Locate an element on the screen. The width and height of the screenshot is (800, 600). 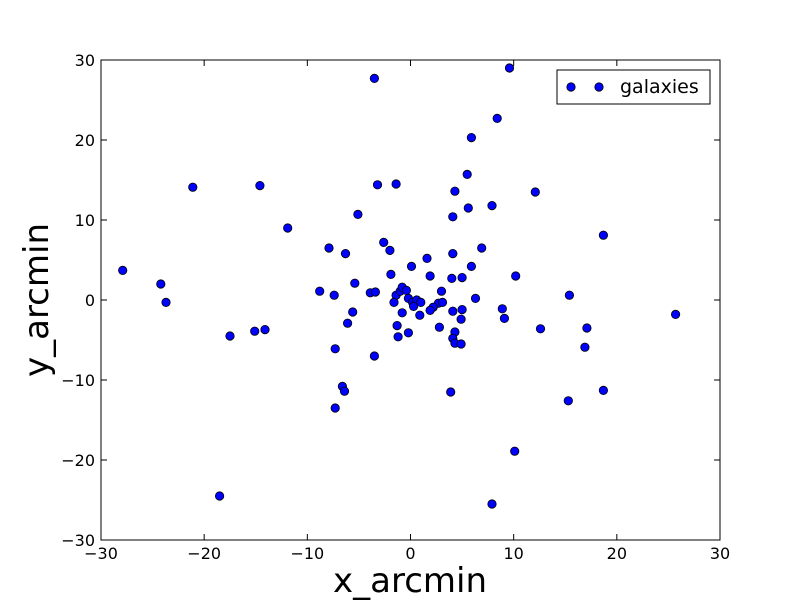
y-axis-title: y_arcmin is located at coordinates (37, 300).